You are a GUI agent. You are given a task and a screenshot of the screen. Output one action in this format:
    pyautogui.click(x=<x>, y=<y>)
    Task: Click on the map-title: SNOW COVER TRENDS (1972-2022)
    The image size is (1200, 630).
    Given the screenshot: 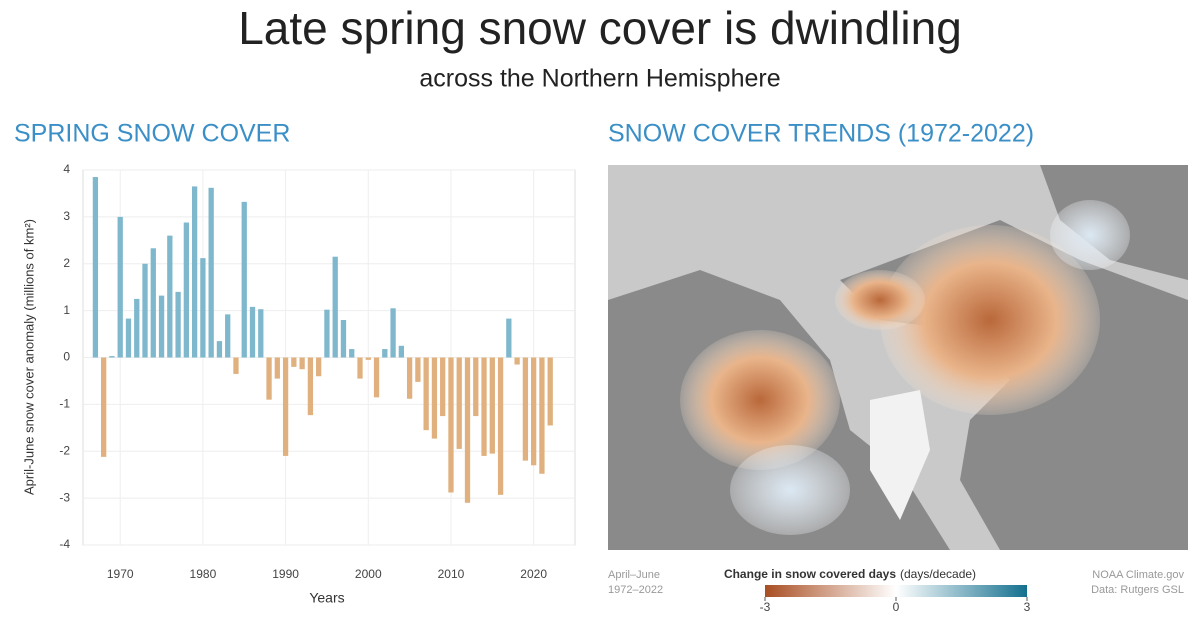 What is the action you would take?
    pyautogui.click(x=821, y=134)
    